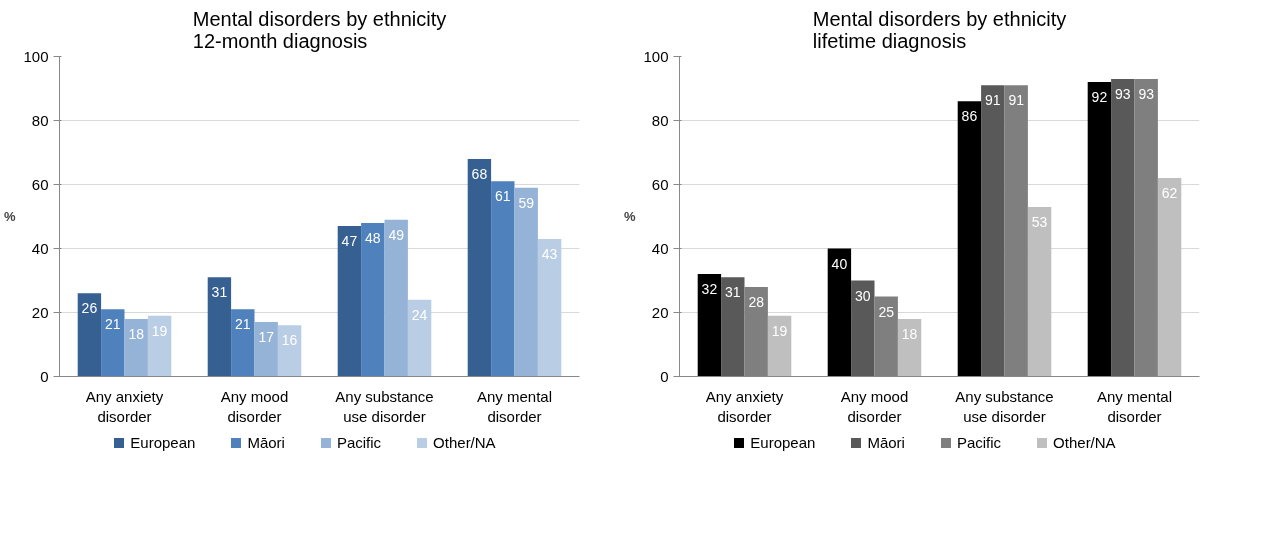 This screenshot has width=1261, height=545. What do you see at coordinates (266, 337) in the screenshot?
I see `data-label: 17` at bounding box center [266, 337].